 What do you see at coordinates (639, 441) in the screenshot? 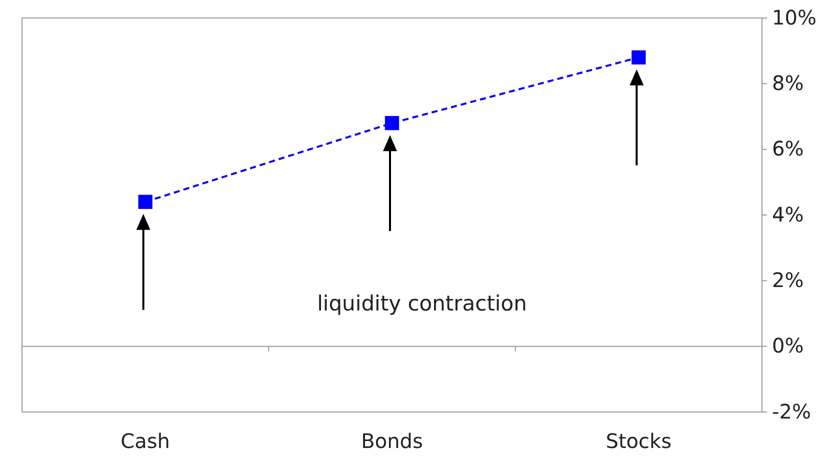
I see `x-tick-label: Stocks` at bounding box center [639, 441].